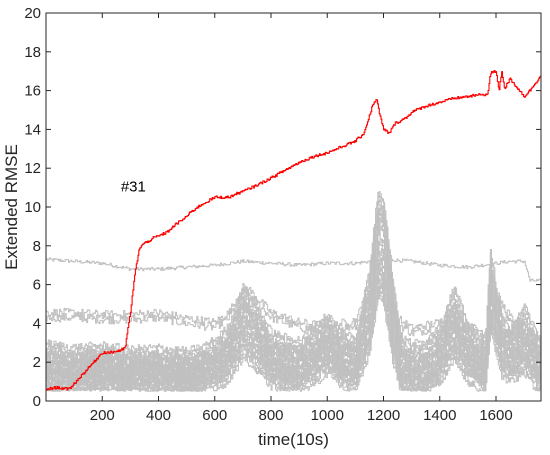  I want to click on x-tick-label: 800, so click(270, 415).